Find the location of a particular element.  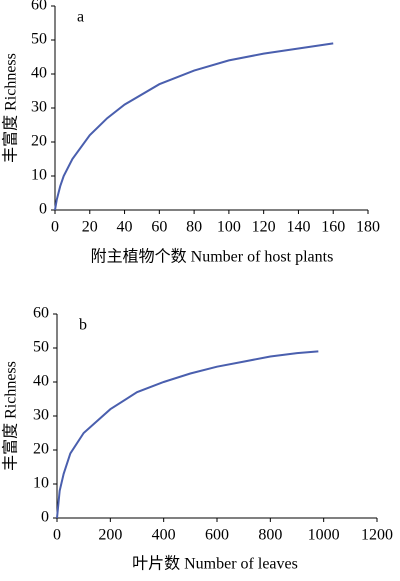

x-tick-label: 140 is located at coordinates (298, 227).